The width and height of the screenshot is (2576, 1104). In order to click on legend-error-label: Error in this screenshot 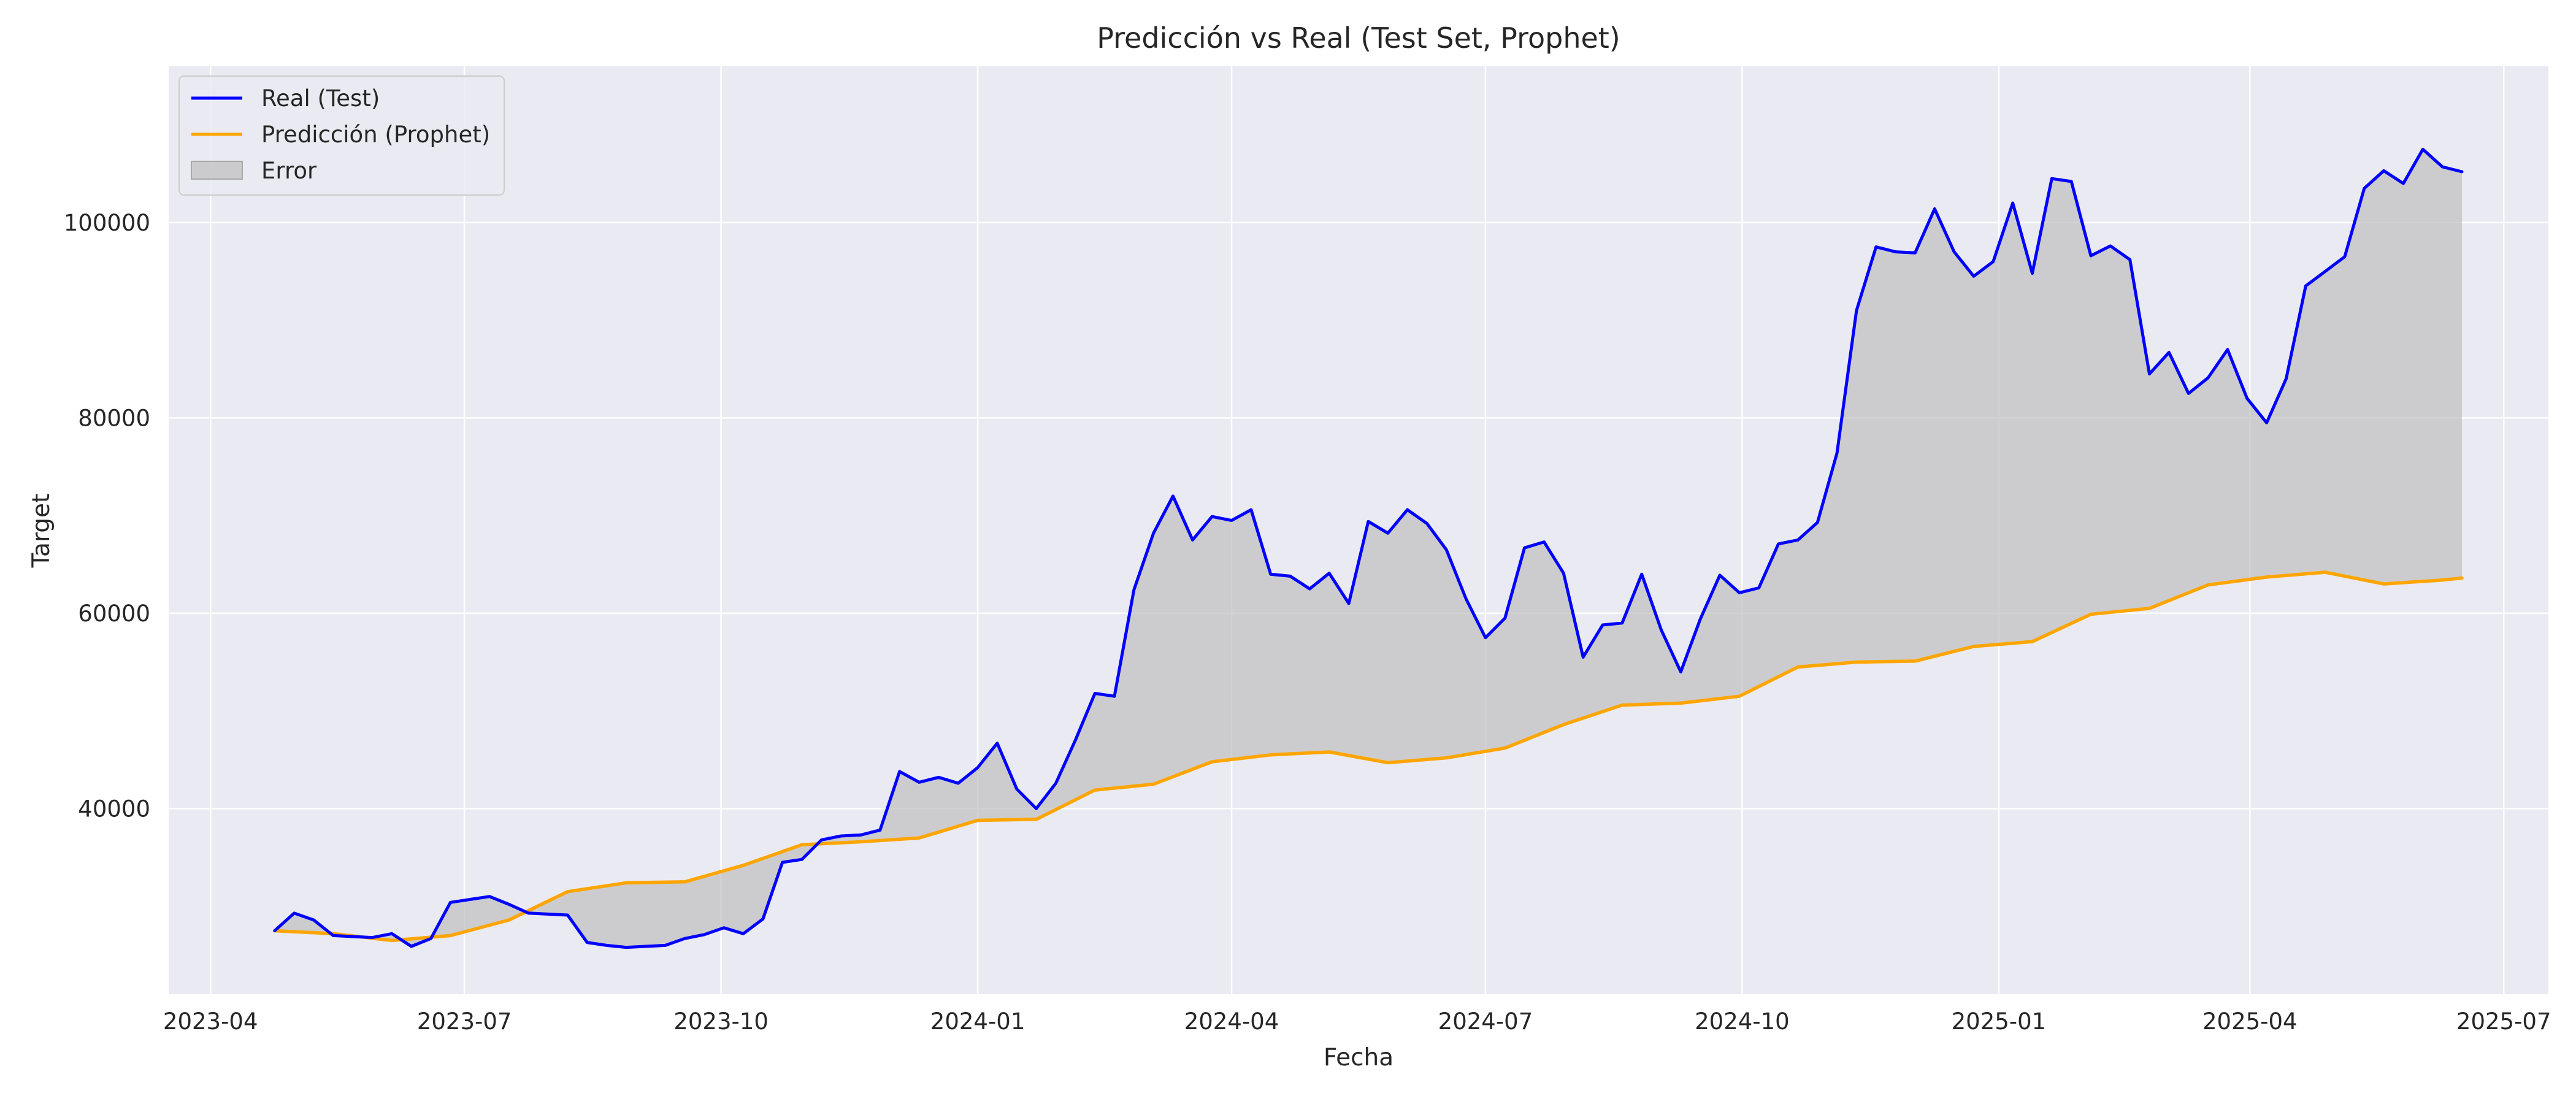, I will do `click(289, 171)`.